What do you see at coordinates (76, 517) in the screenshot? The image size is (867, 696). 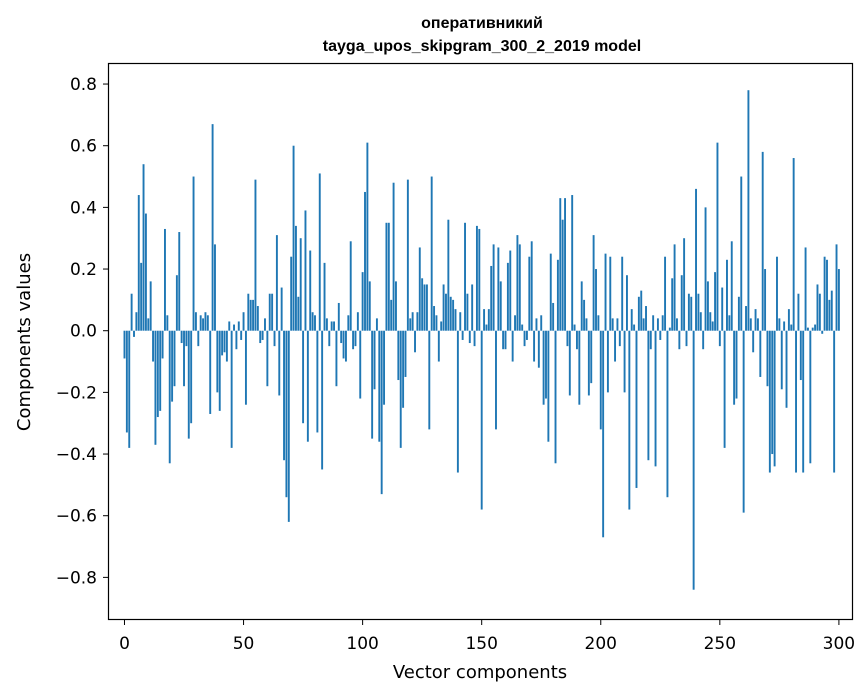 I see `y-tick-label: −0.6` at bounding box center [76, 517].